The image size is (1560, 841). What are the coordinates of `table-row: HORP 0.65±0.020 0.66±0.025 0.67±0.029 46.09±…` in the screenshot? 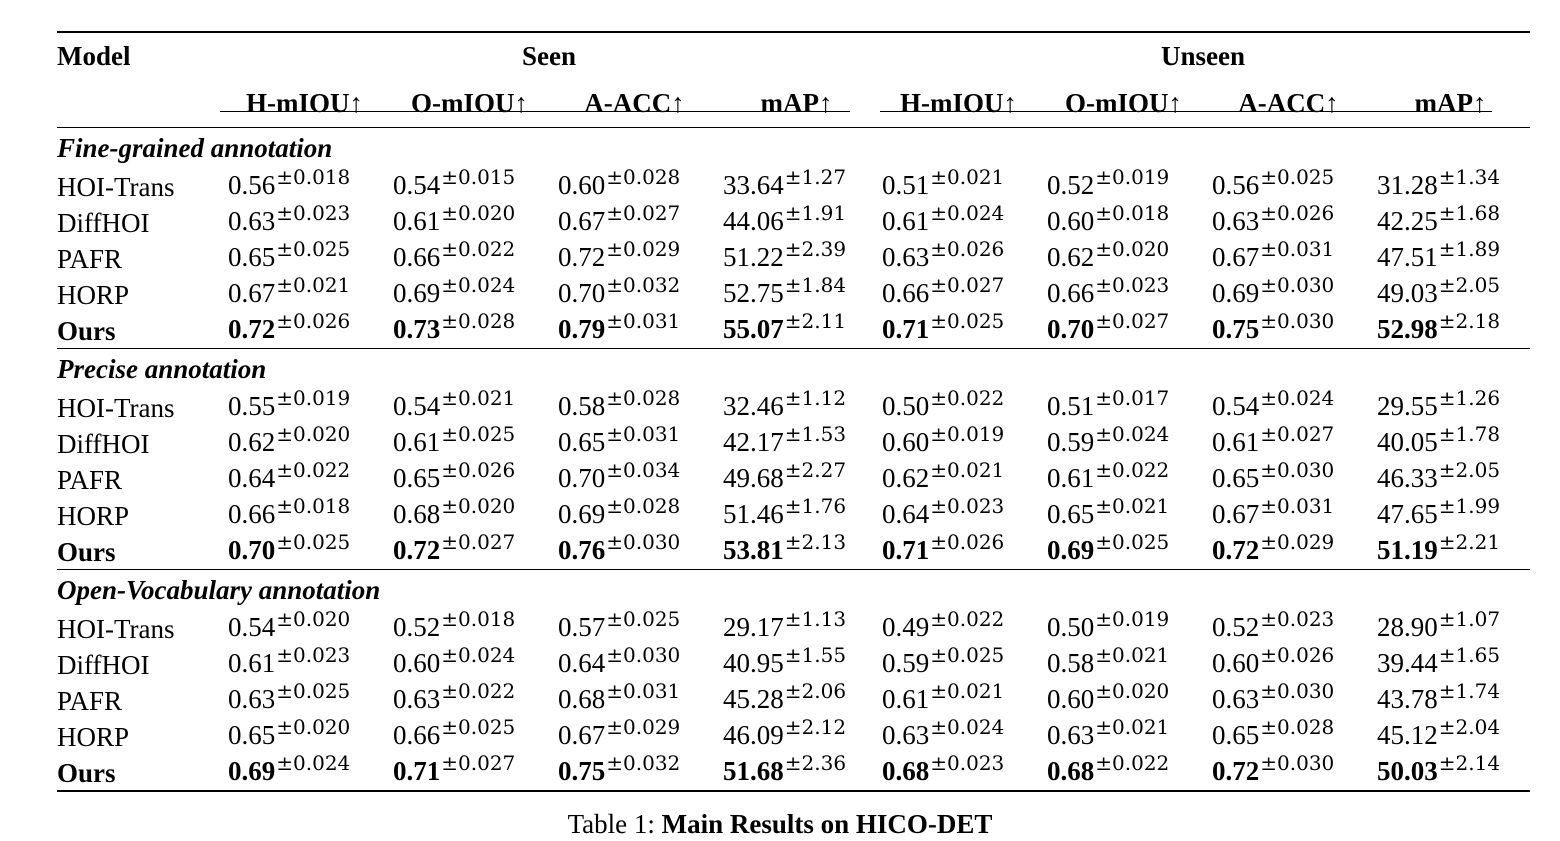 It's located at (793, 734).